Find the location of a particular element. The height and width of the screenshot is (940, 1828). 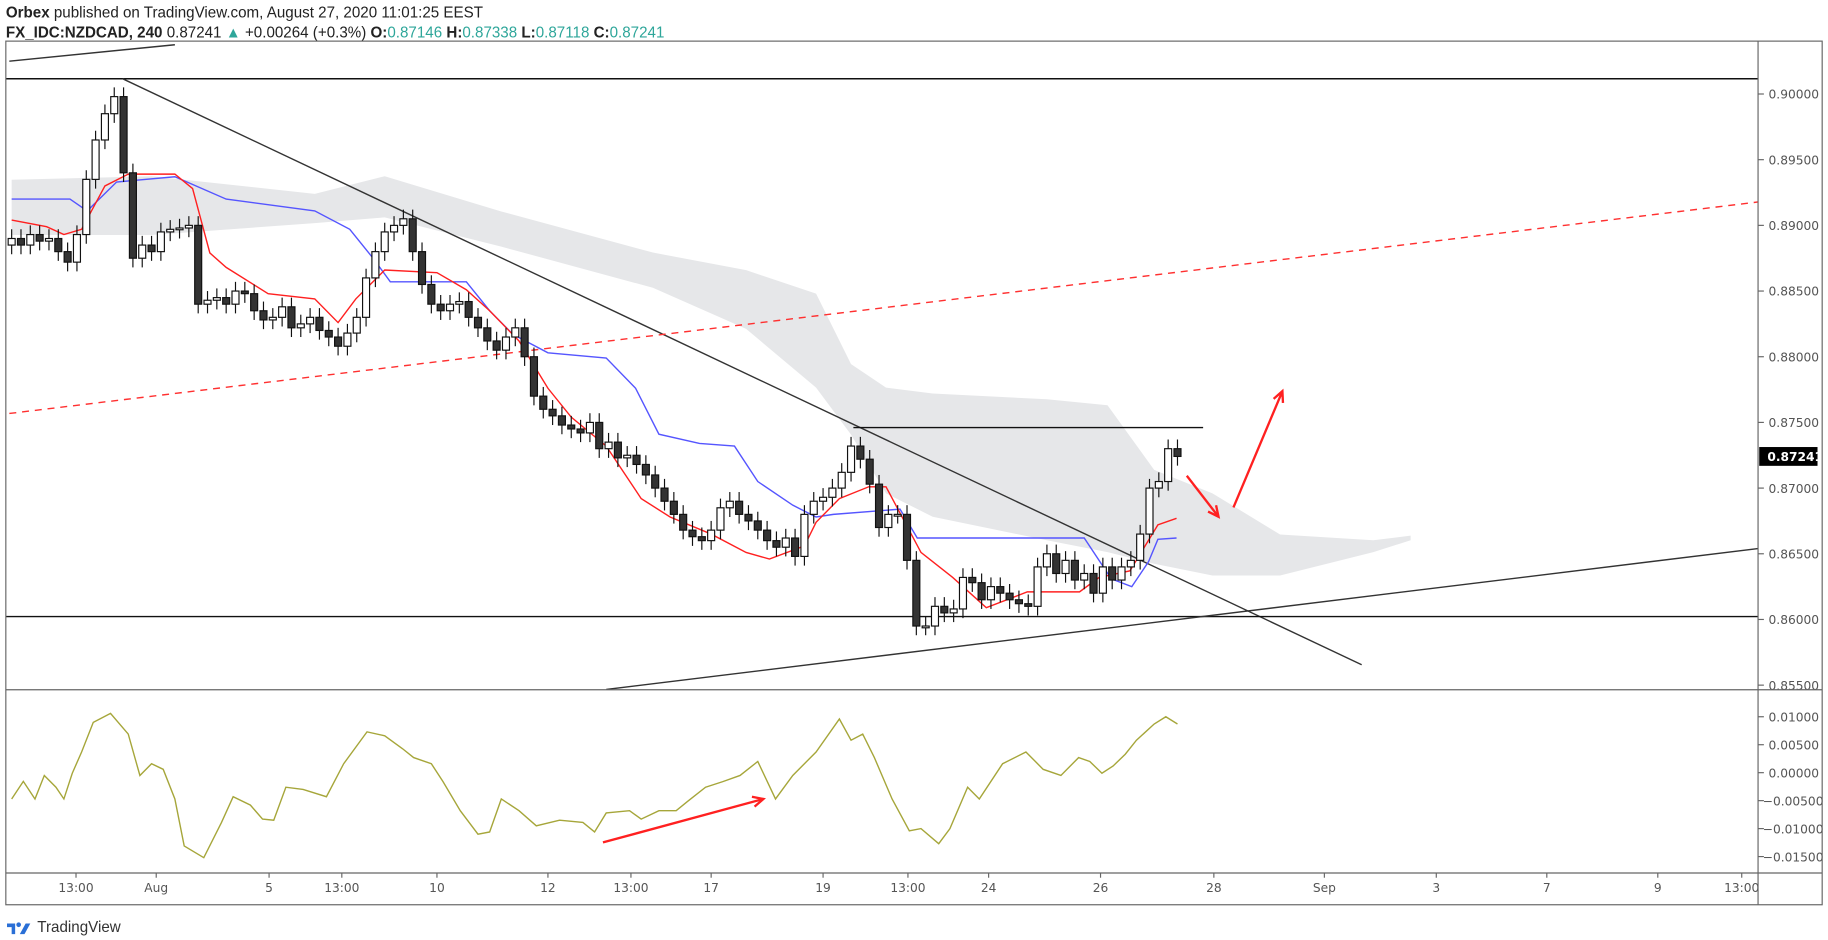

footer-brand: TradingView is located at coordinates (79, 926).